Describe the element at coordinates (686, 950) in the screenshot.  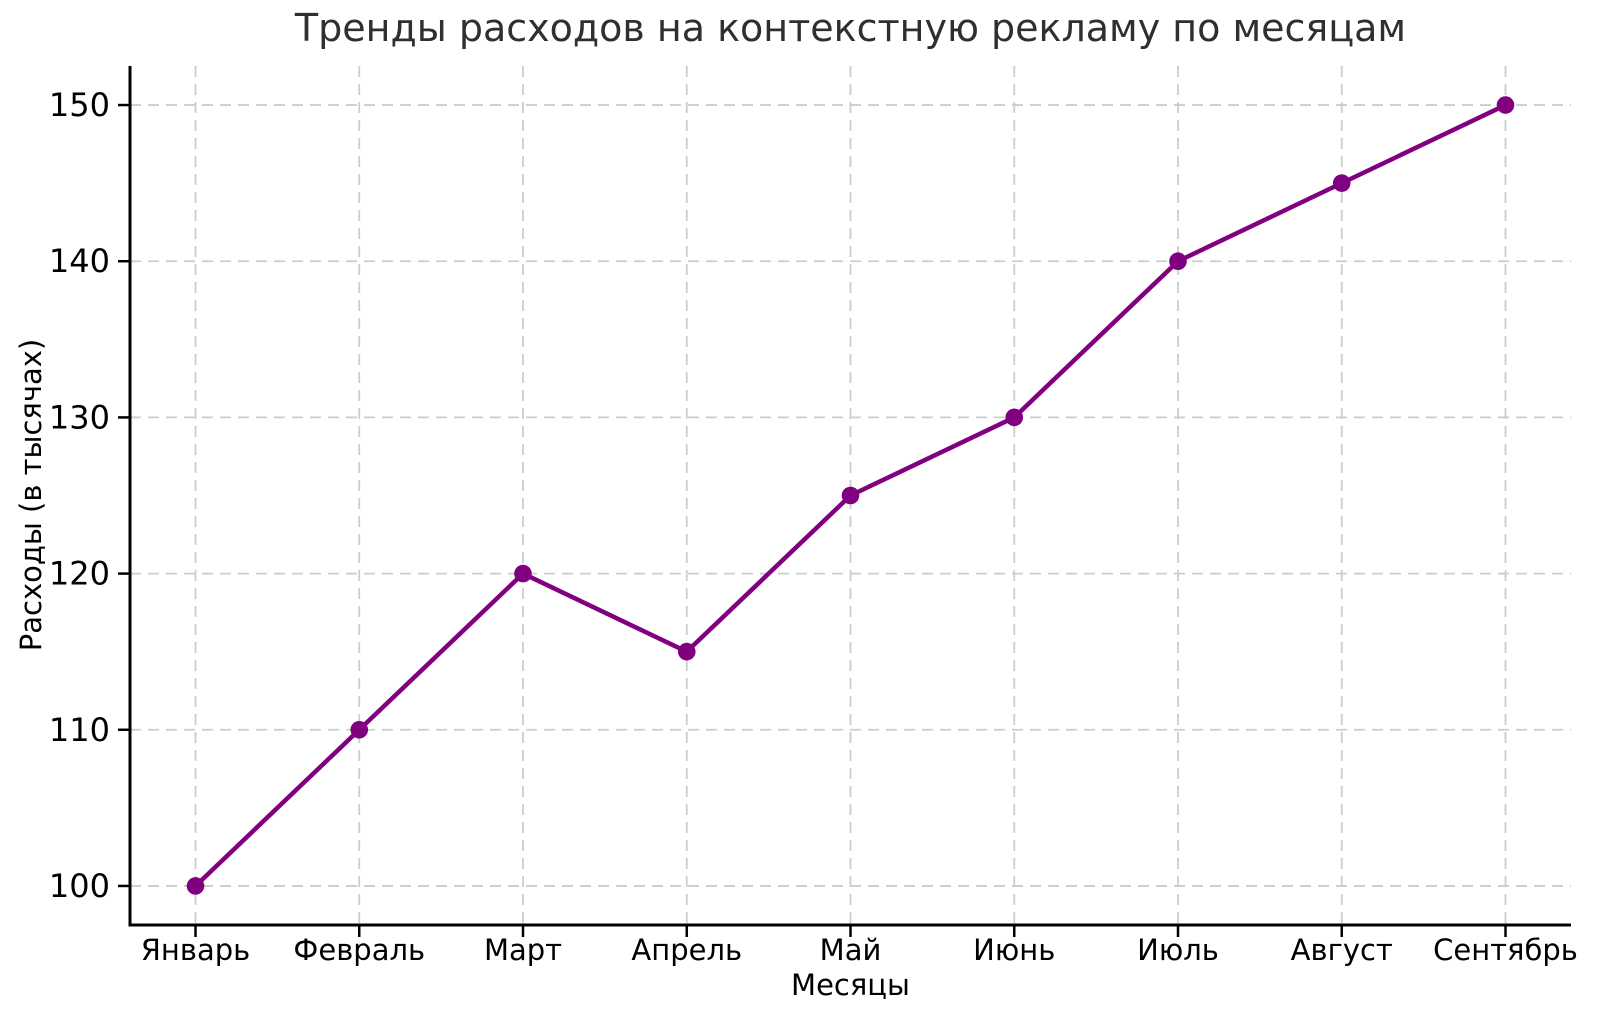
I see `x-tick-label: Апрель` at that location.